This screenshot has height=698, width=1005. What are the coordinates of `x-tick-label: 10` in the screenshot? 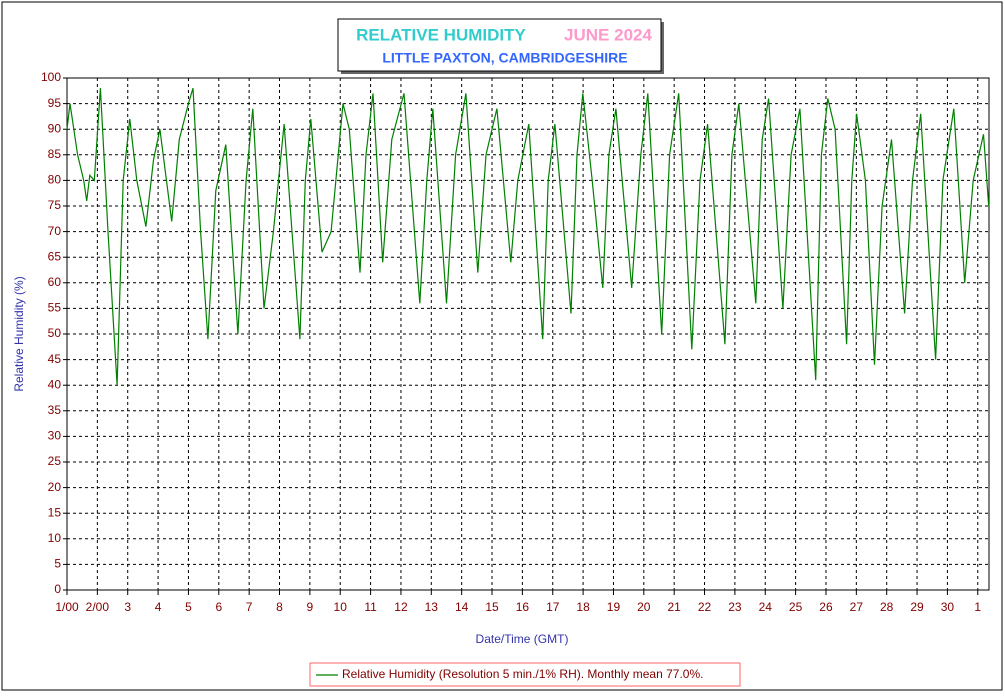 It's located at (341, 607).